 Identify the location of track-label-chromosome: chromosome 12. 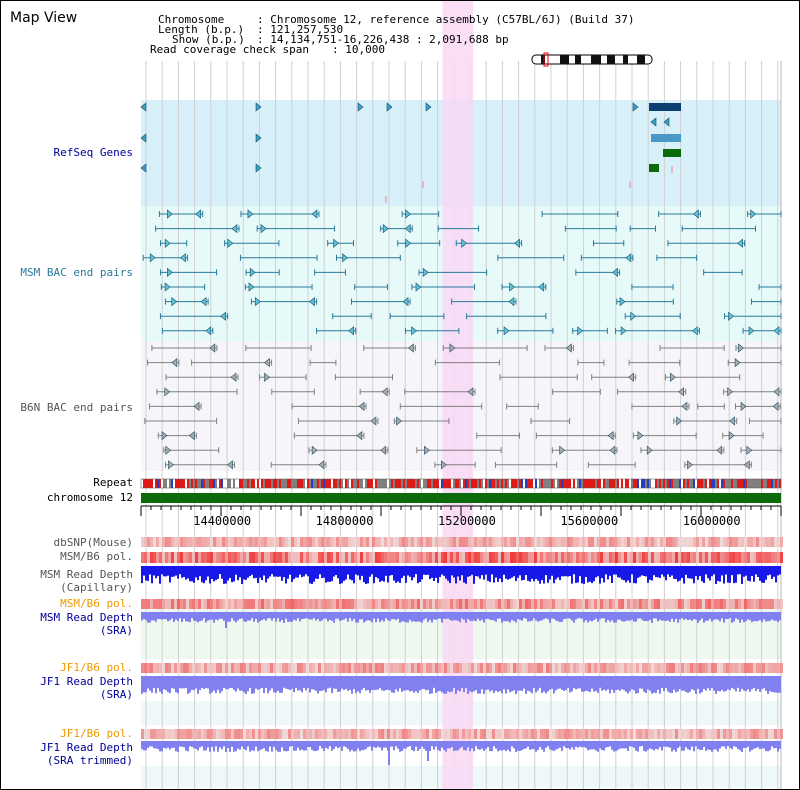
(89, 497).